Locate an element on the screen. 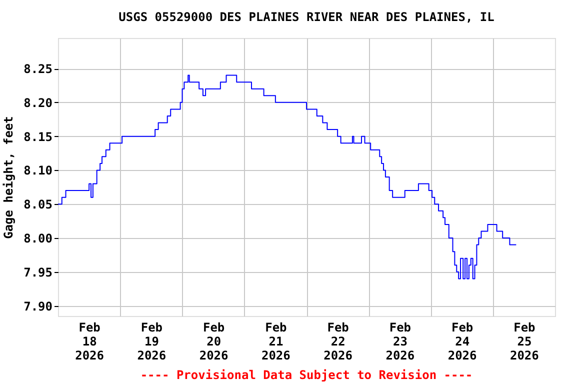 The width and height of the screenshot is (576, 384). y-tick-label: 7.90 is located at coordinates (38, 306).